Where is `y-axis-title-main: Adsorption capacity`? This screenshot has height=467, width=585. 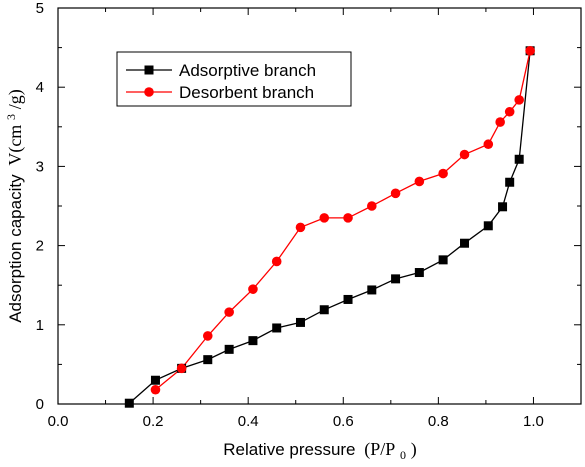
y-axis-title-main: Adsorption capacity is located at coordinates (15, 248).